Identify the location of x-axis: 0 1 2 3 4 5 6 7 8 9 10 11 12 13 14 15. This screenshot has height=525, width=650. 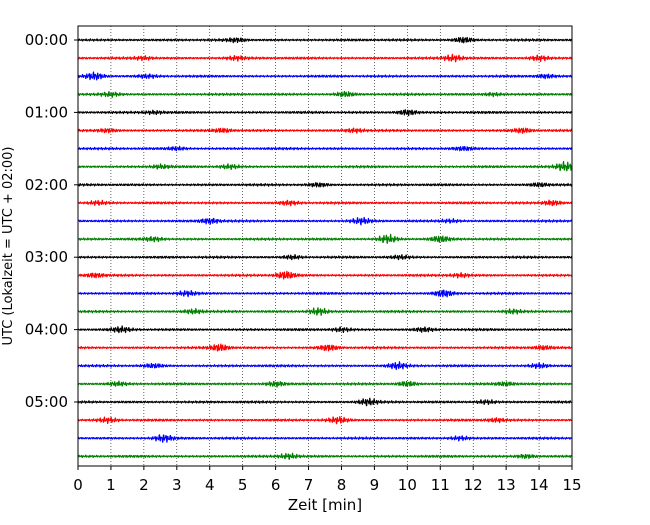
(327, 480).